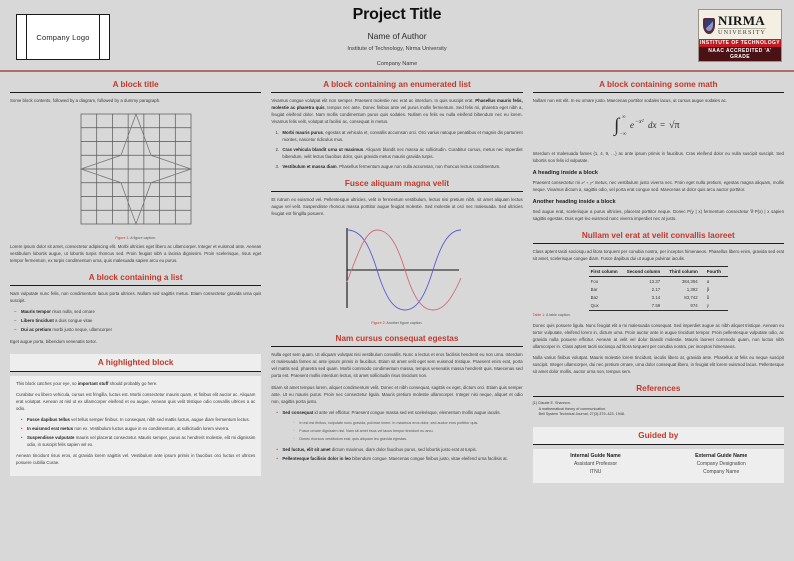 This screenshot has height=561, width=794. Describe the element at coordinates (82, 330) in the screenshot. I see `list-item-text: morbi justo neque, ullamcorper` at that location.